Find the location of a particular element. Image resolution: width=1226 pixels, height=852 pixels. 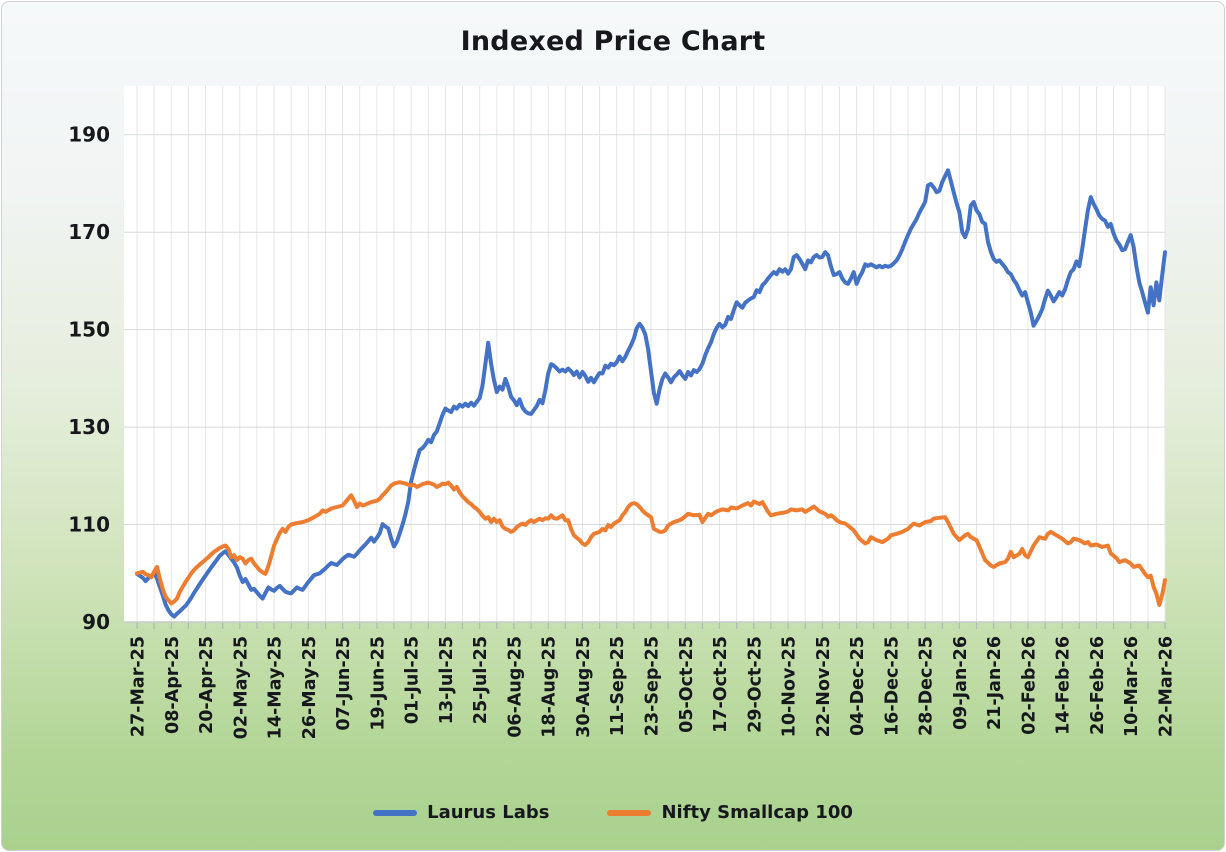

x-axis-label: 14-Feb-26 is located at coordinates (1064, 685).